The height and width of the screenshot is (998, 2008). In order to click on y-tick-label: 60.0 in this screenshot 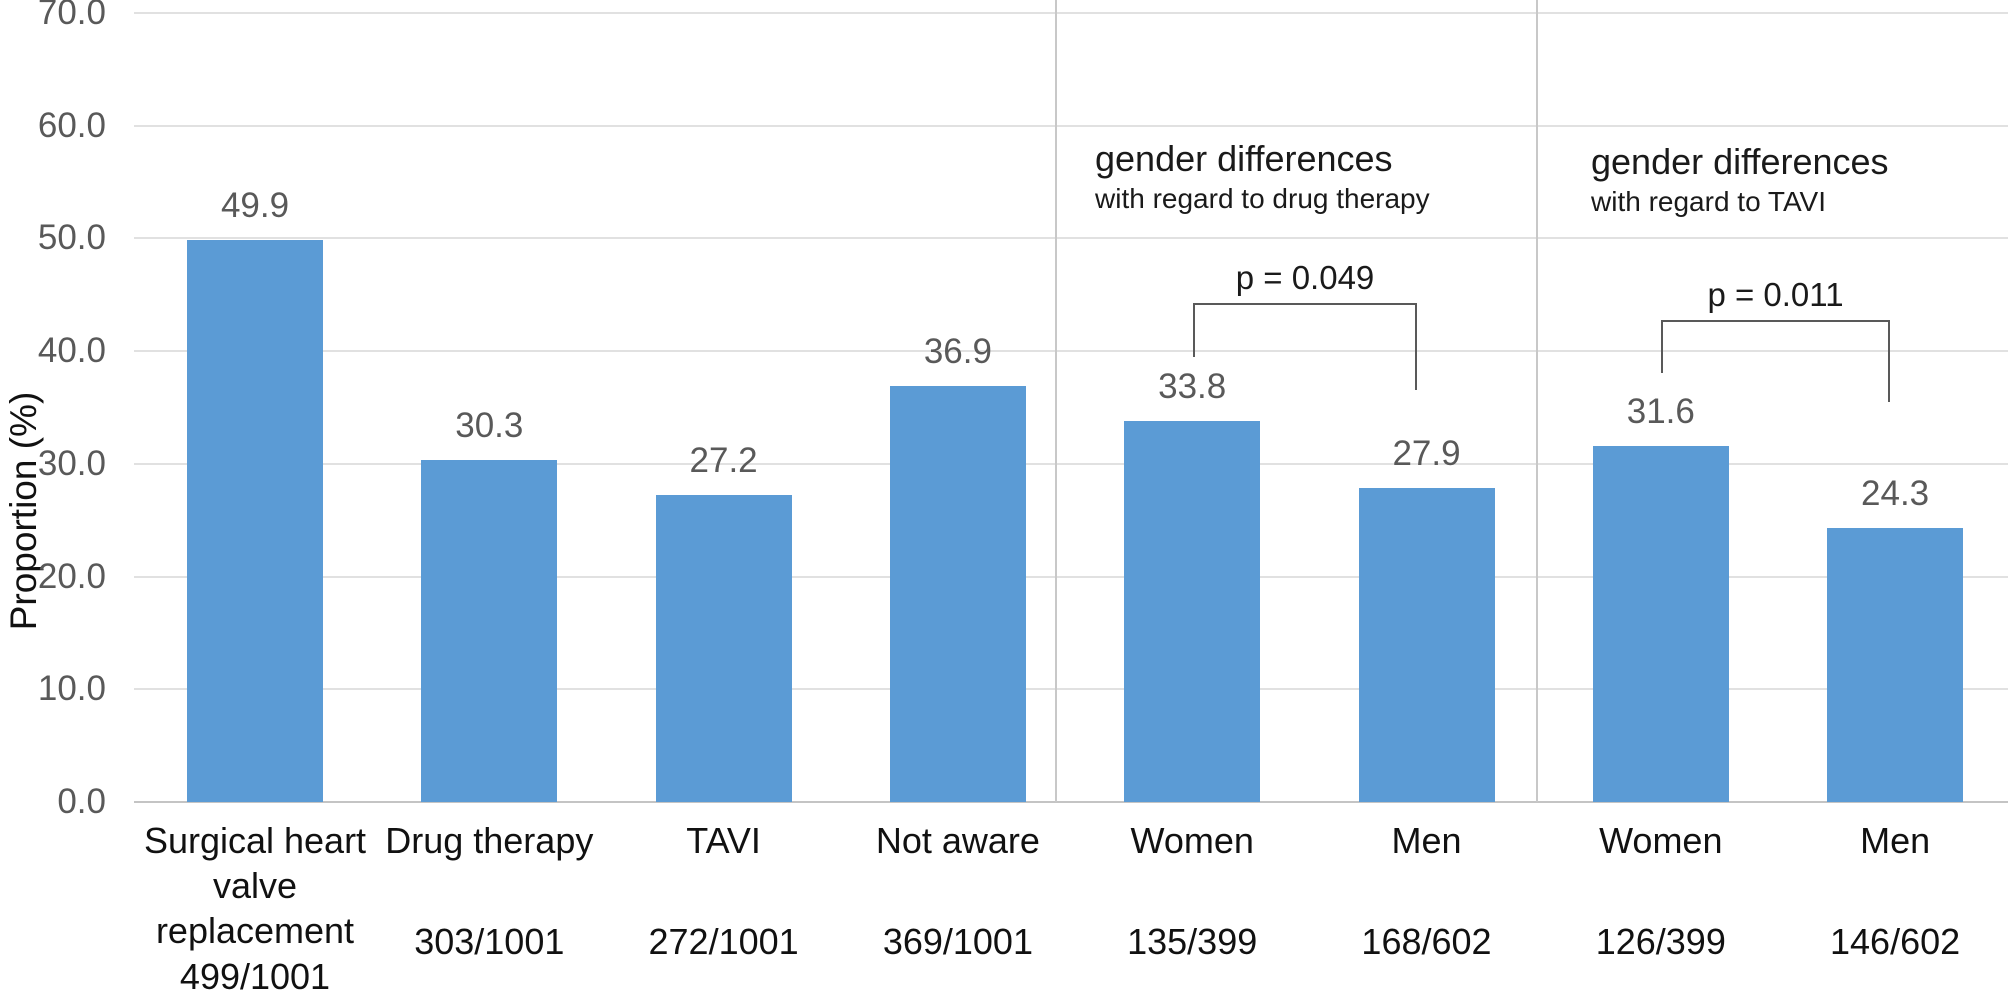, I will do `click(71, 125)`.